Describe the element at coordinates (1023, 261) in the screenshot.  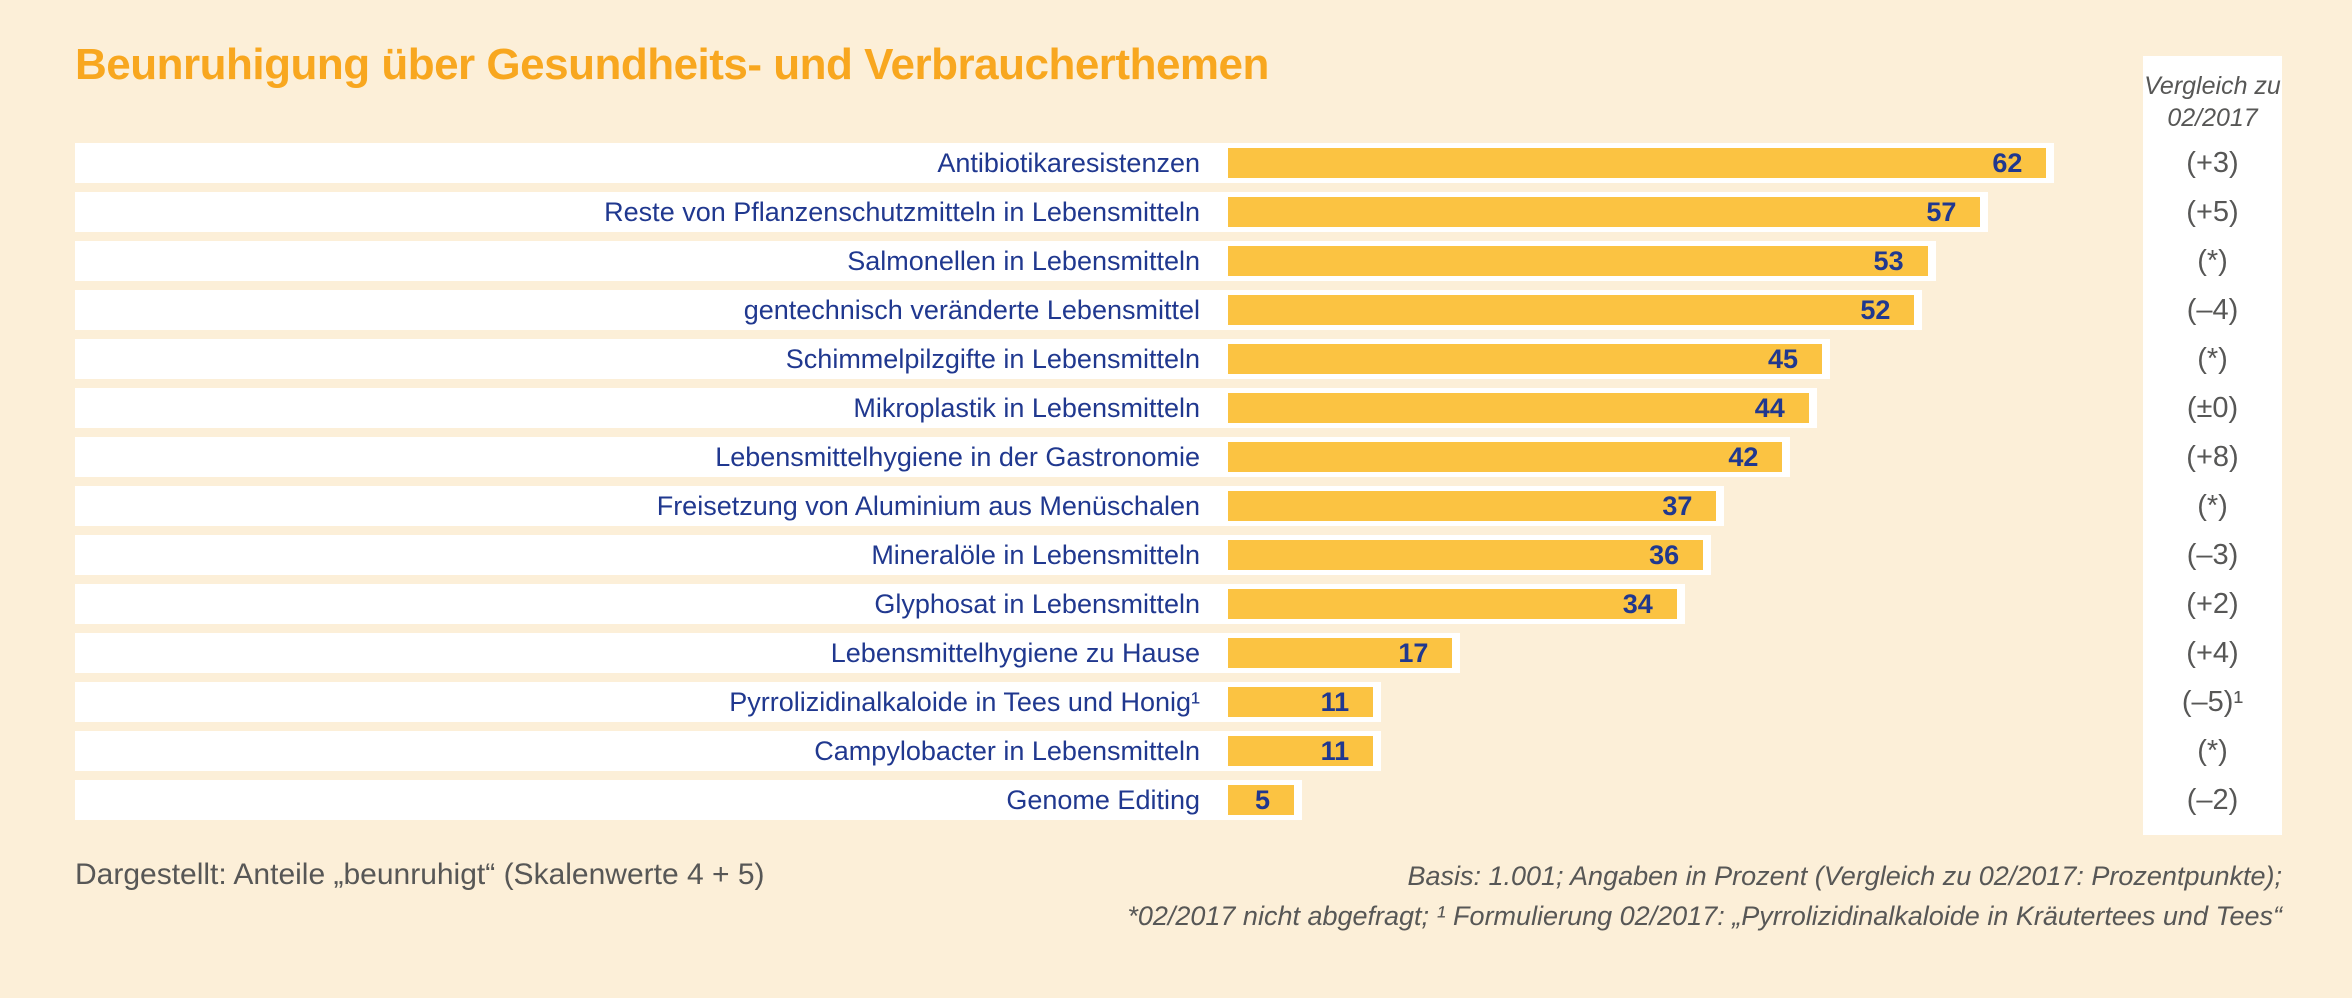
I see `category-label: Salmonellen in Lebensmitteln` at that location.